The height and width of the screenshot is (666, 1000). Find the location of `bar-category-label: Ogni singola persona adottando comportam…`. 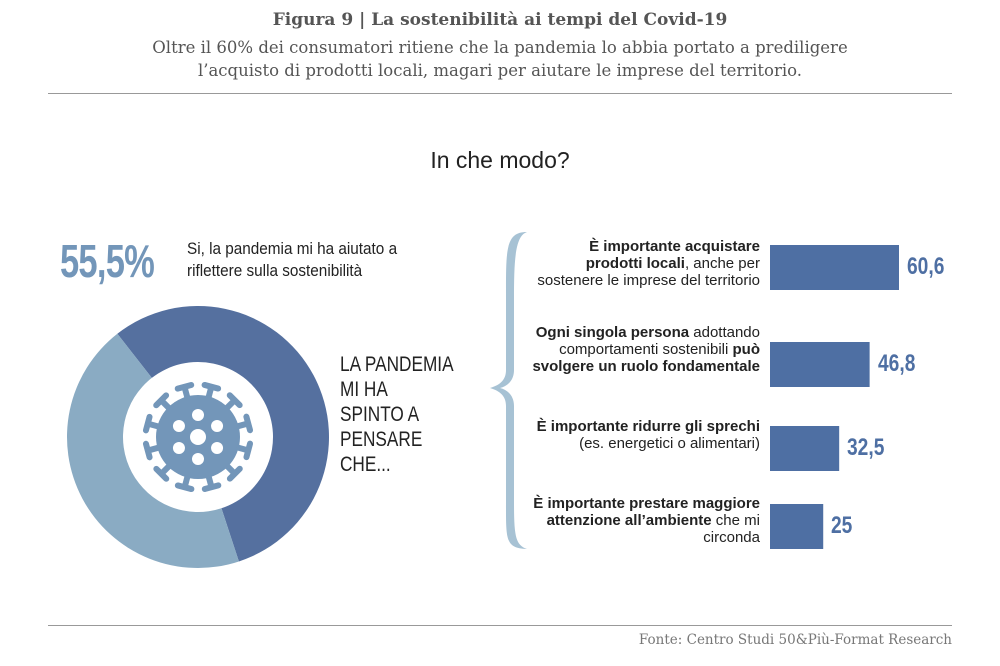

bar-category-label: Ogni singola persona adottando comportam… is located at coordinates (645, 349).